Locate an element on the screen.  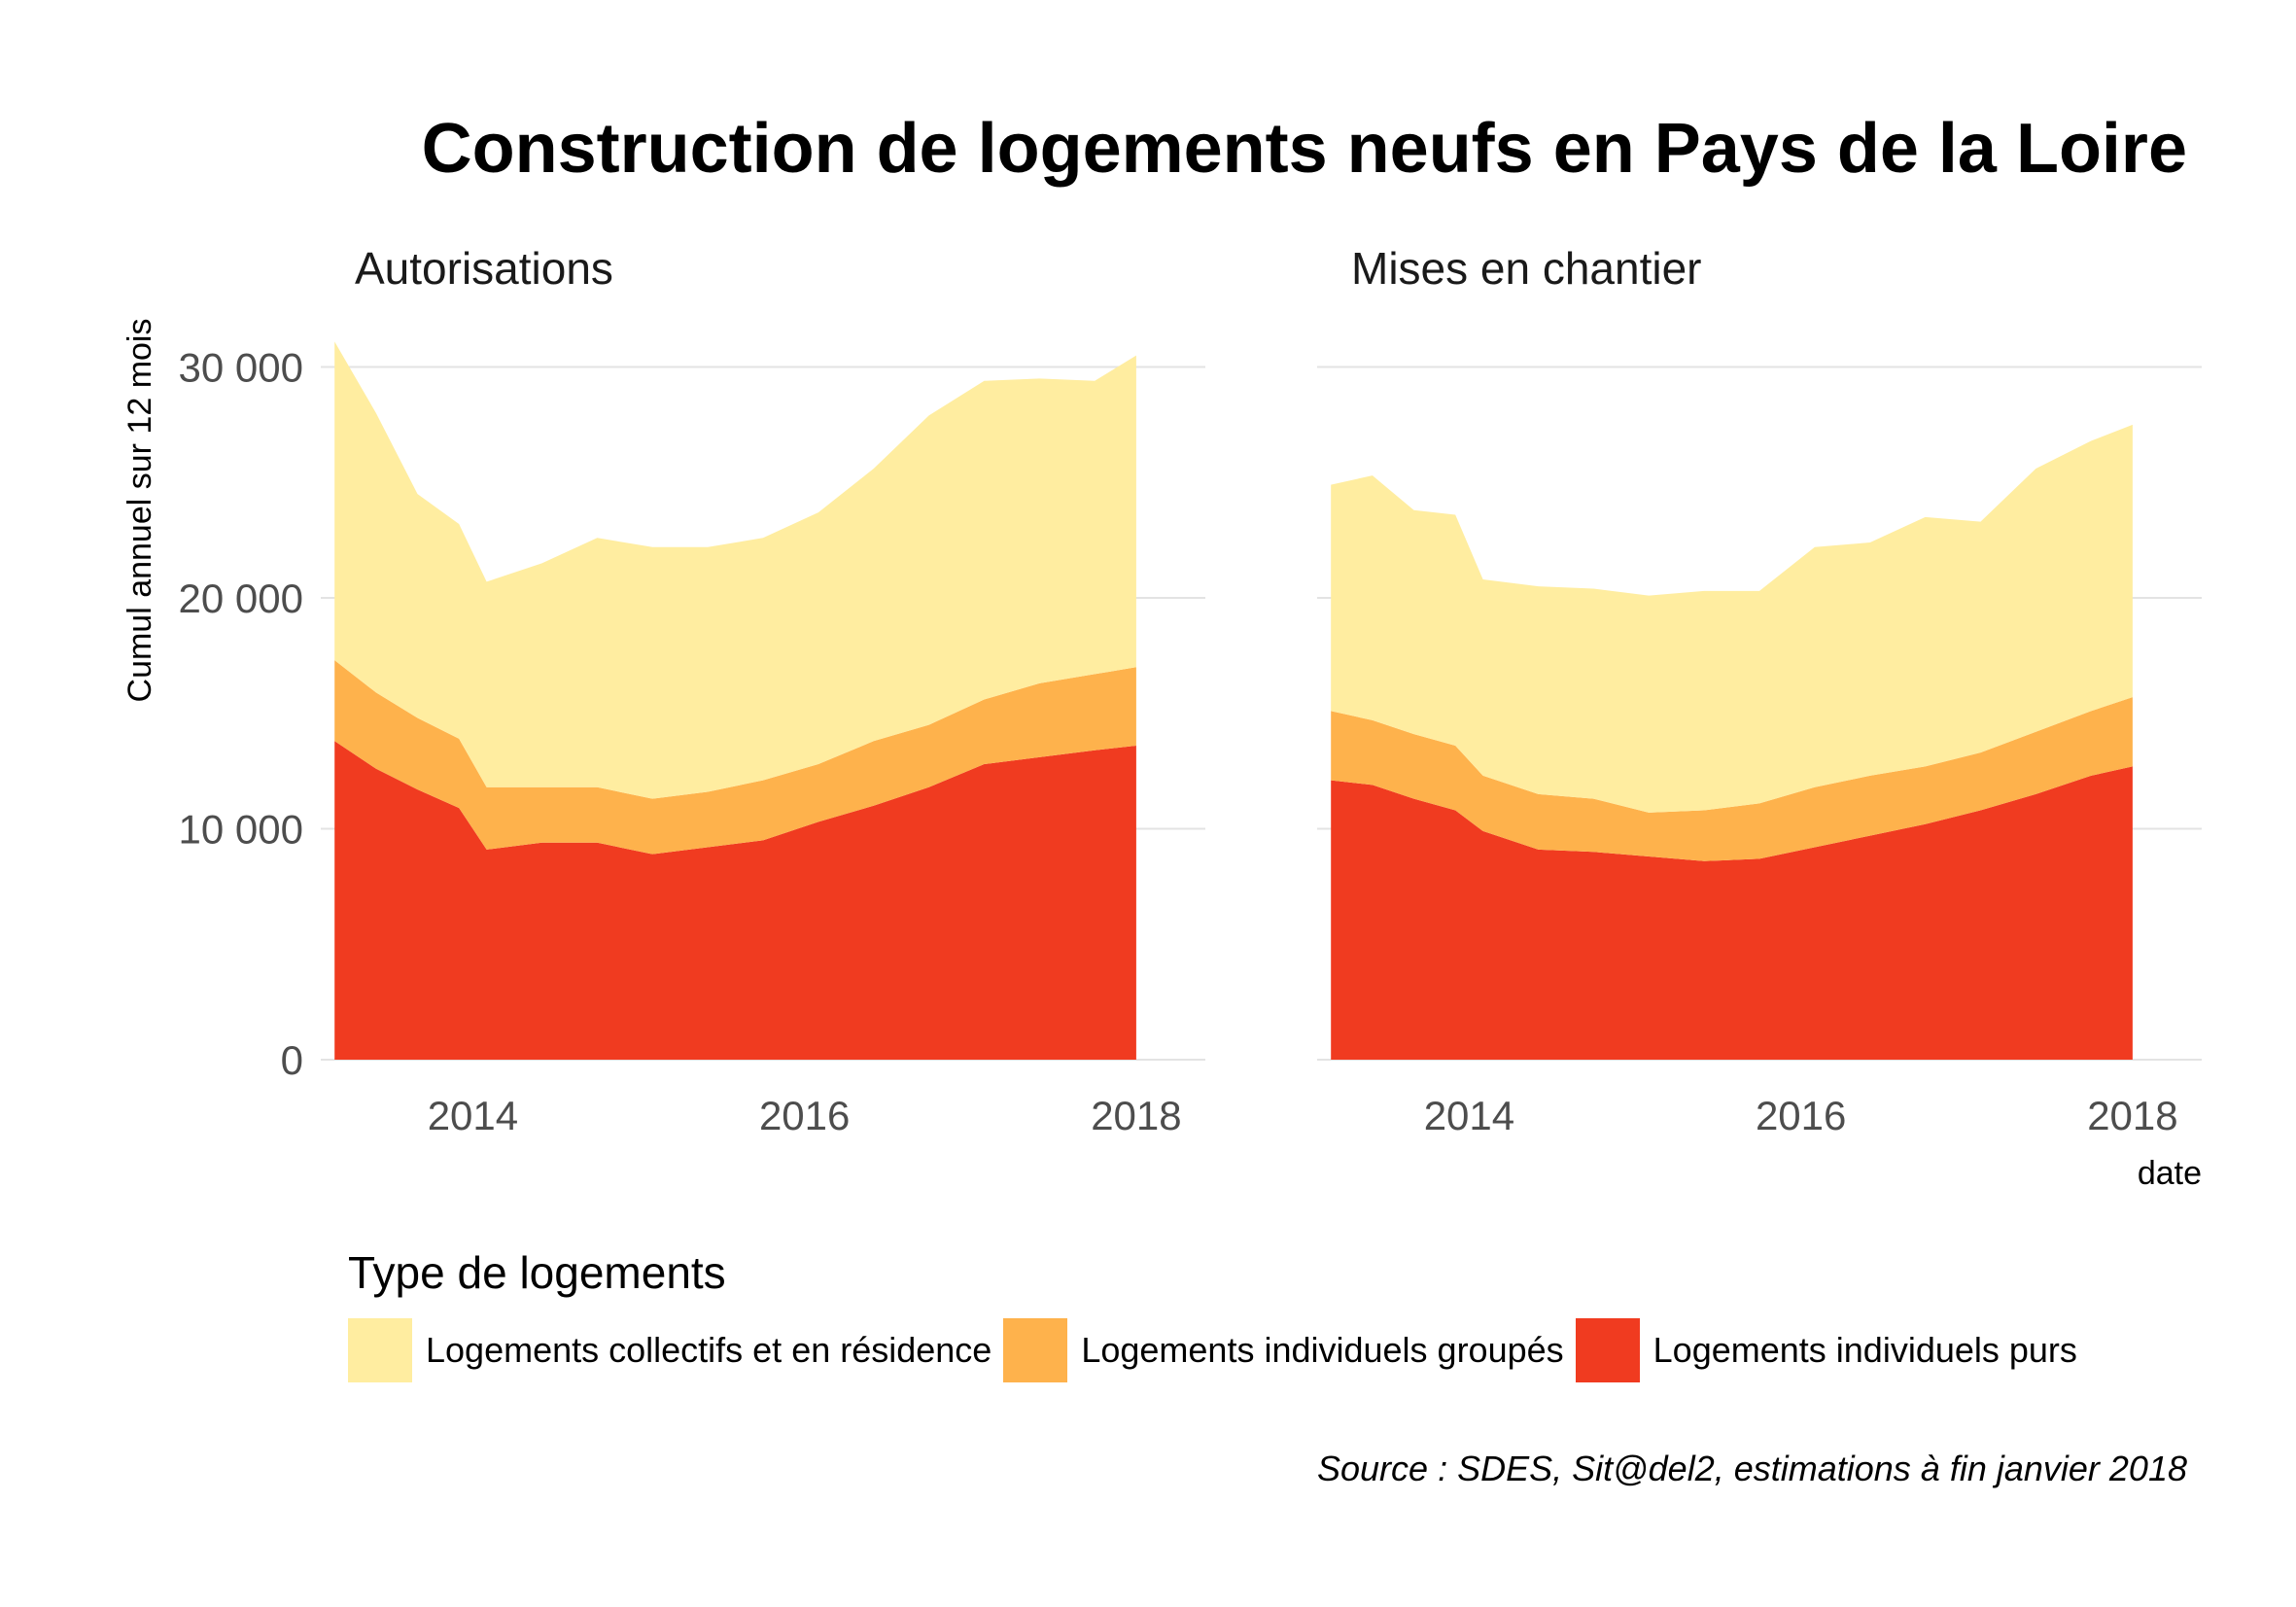
y-tick-label: 20 000 is located at coordinates (241, 598).